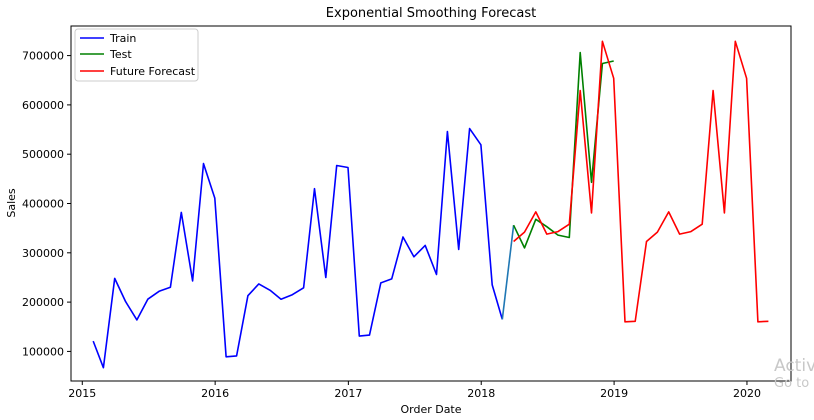 This screenshot has height=420, width=814. Describe the element at coordinates (348, 393) in the screenshot. I see `x-tick-label: 2017` at that location.